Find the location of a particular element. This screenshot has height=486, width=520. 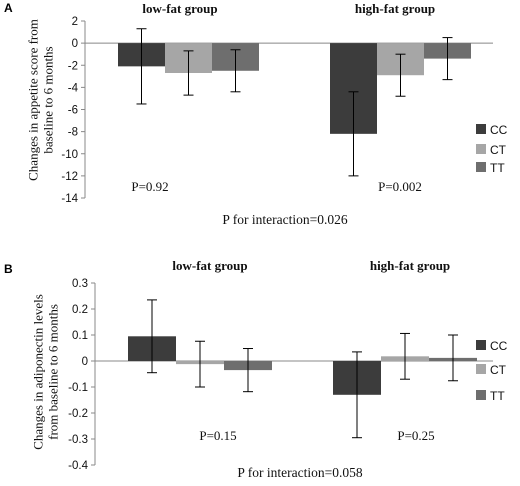

panel-letter: A is located at coordinates (8, 8).